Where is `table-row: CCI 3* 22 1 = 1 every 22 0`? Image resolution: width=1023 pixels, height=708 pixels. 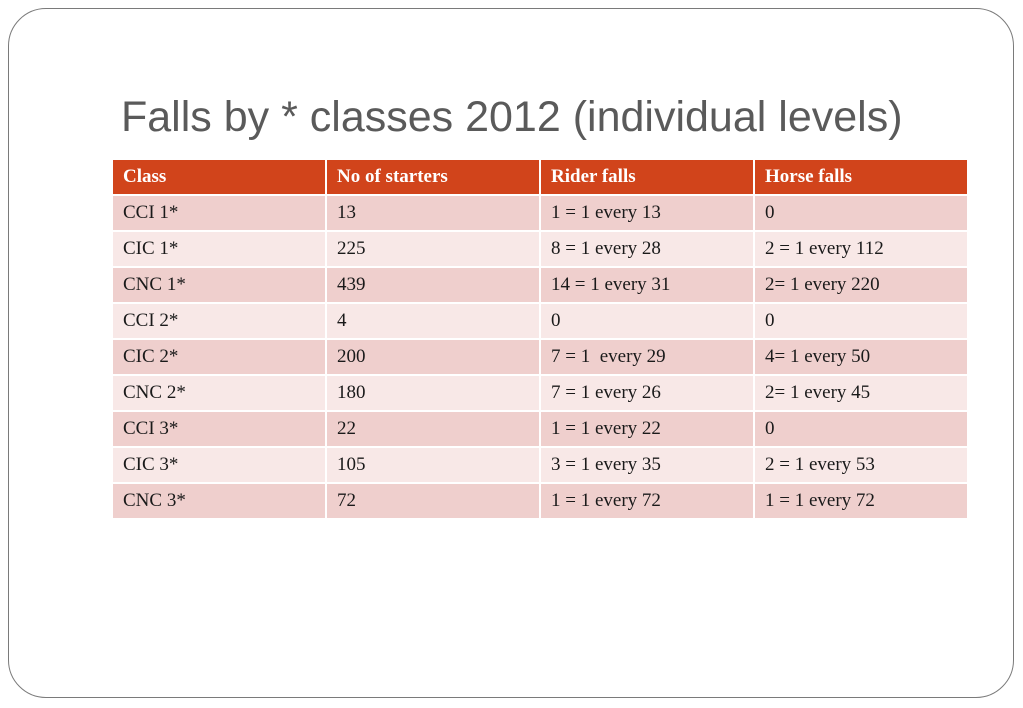
table-row: CCI 3* 22 1 = 1 every 22 0 is located at coordinates (540, 429).